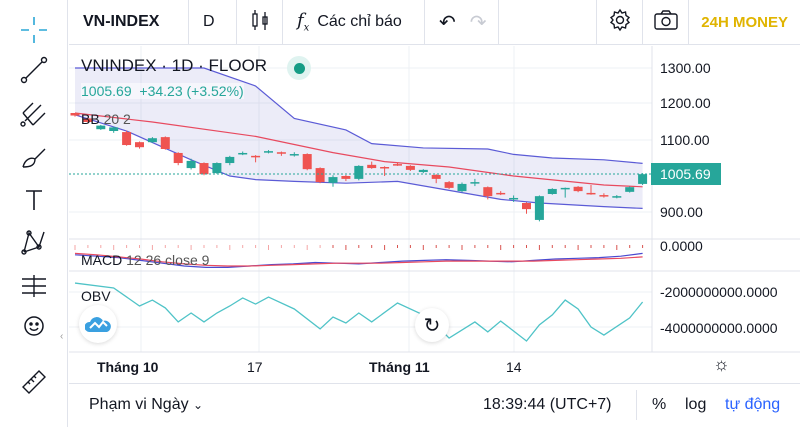  Describe the element at coordinates (34, 158) in the screenshot. I see `brush-icon` at that location.